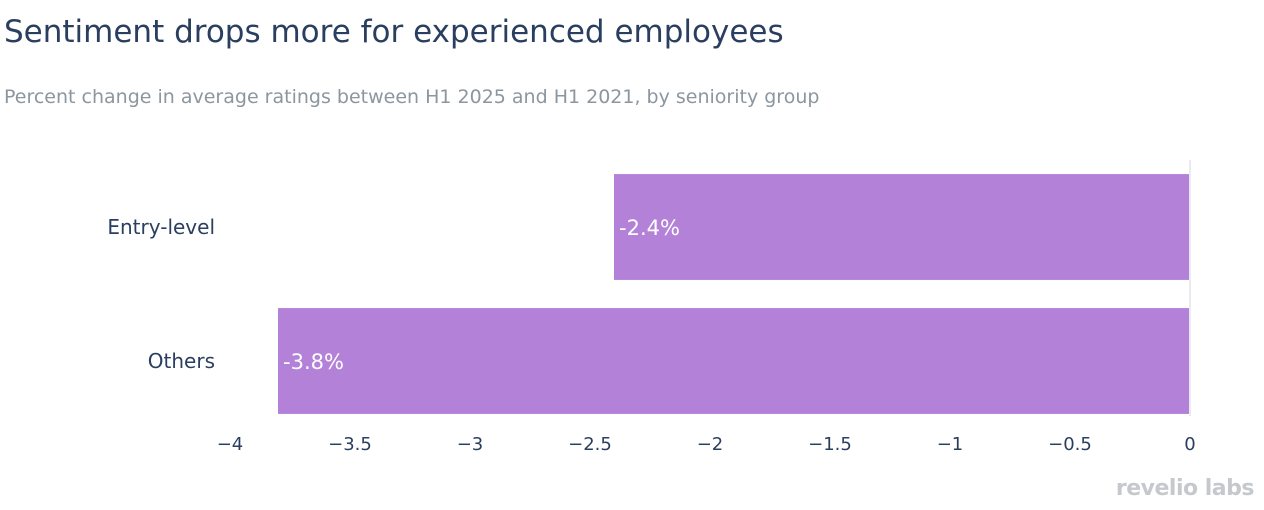  Describe the element at coordinates (161, 227) in the screenshot. I see `category-label: Entry-level` at that location.